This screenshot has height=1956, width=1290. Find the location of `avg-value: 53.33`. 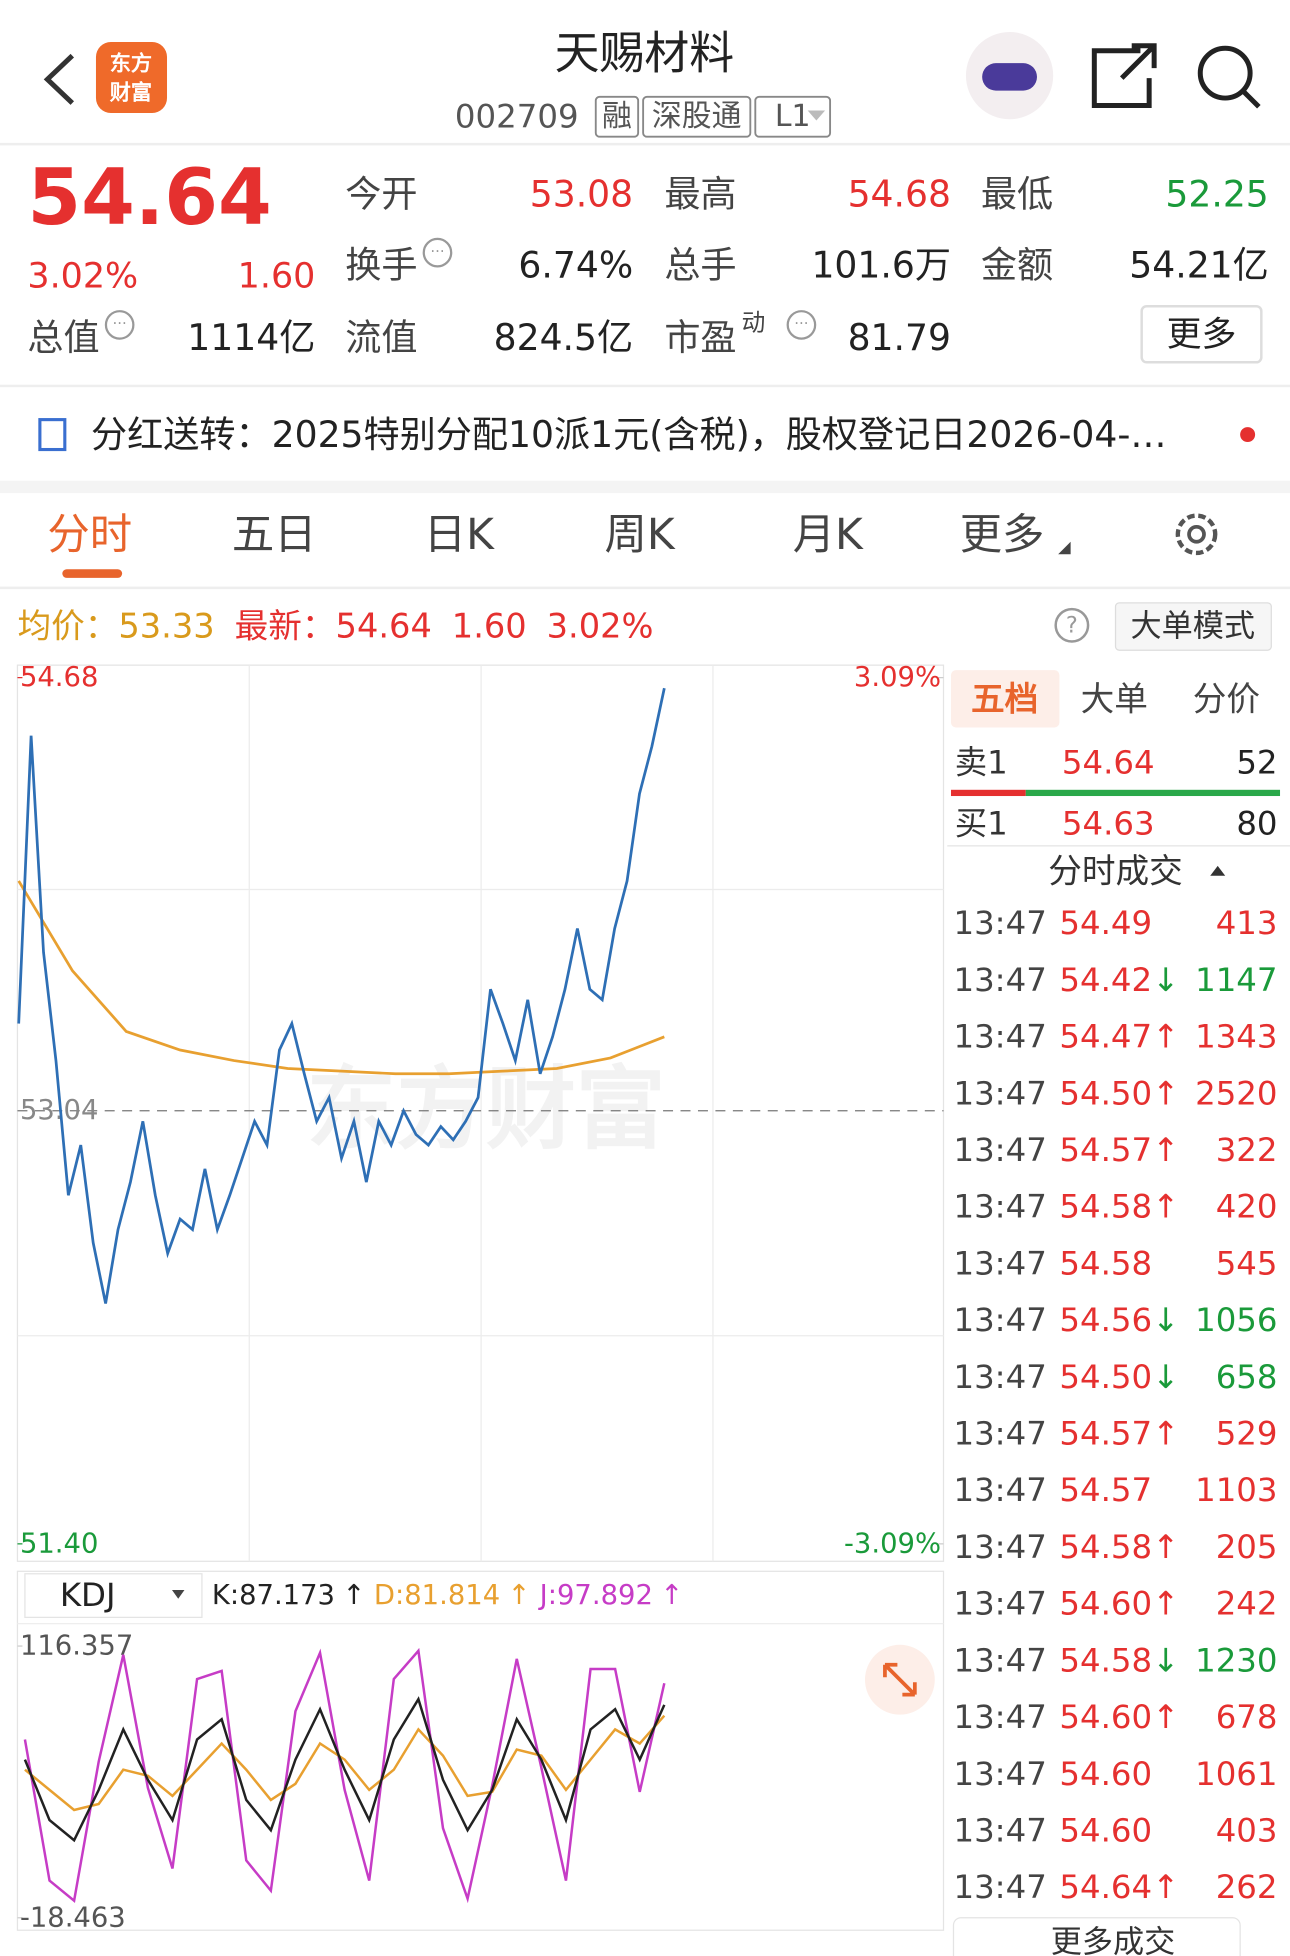

avg-value: 53.33 is located at coordinates (166, 625).